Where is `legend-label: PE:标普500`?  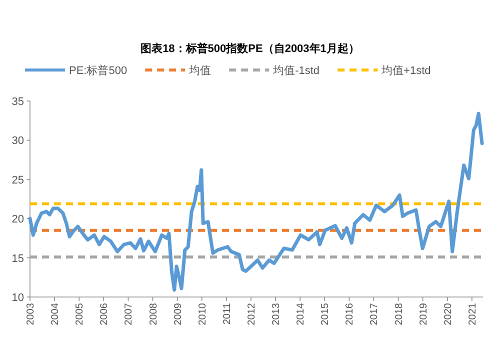
legend-label: PE:标普500 is located at coordinates (98, 70).